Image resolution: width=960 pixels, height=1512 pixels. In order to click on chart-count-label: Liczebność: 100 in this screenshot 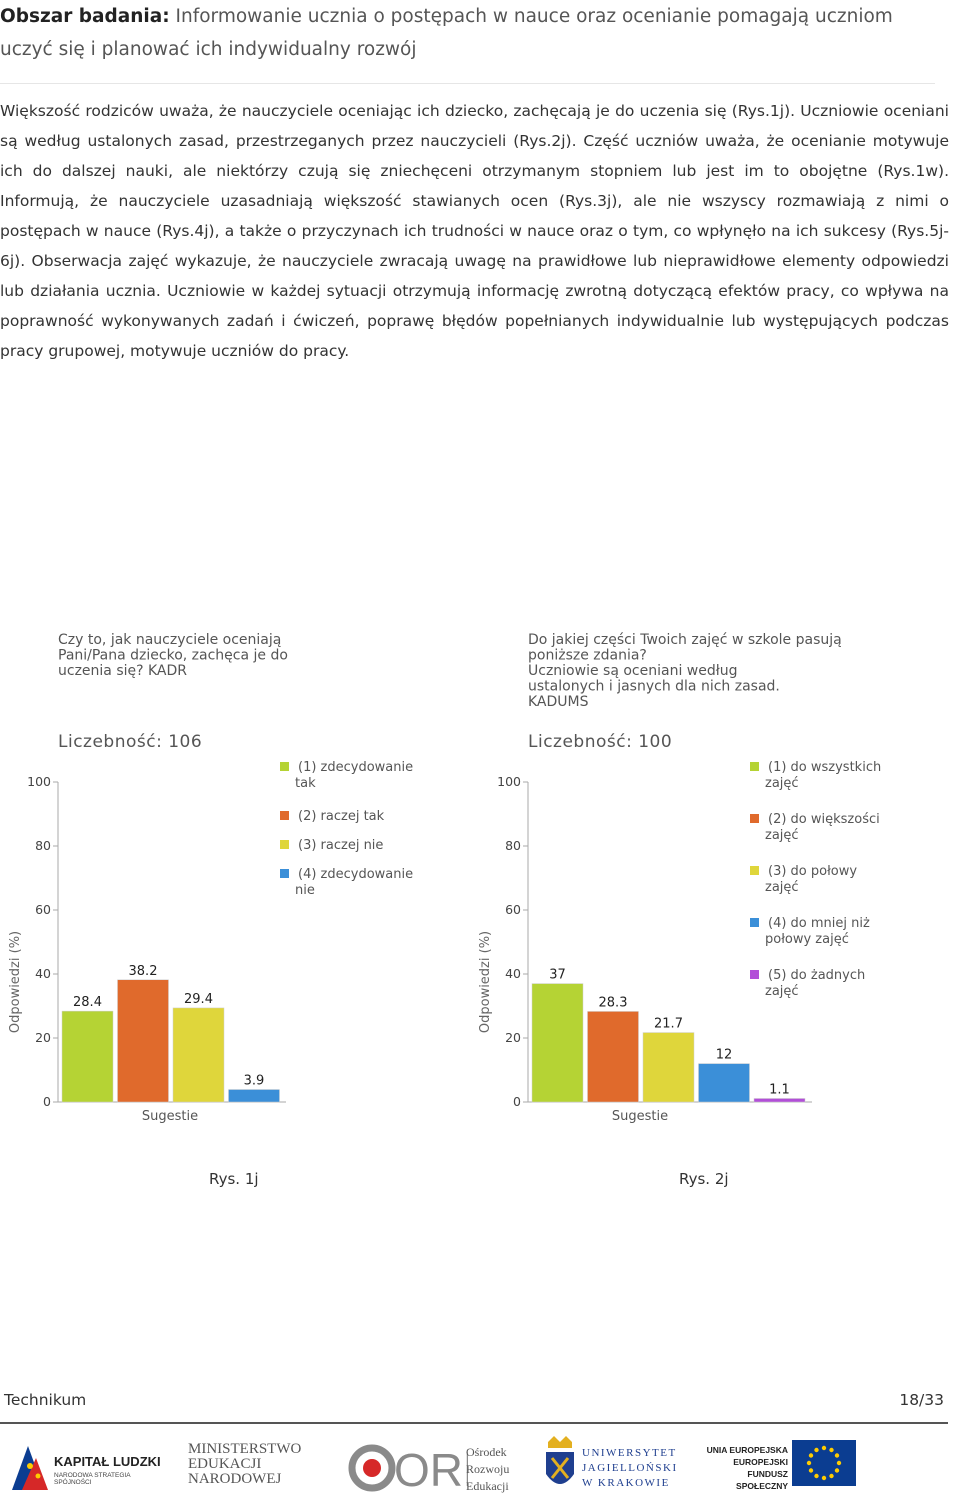, I will do `click(600, 742)`.